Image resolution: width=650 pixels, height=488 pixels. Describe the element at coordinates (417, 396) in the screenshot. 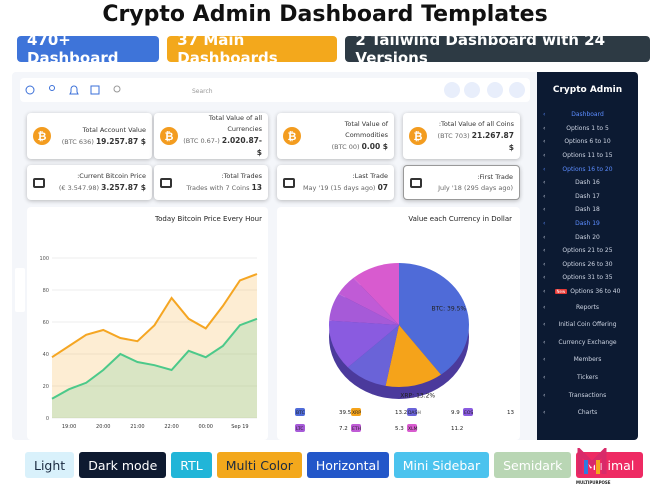

I see `slice-label: XRP: 13.2%` at that location.